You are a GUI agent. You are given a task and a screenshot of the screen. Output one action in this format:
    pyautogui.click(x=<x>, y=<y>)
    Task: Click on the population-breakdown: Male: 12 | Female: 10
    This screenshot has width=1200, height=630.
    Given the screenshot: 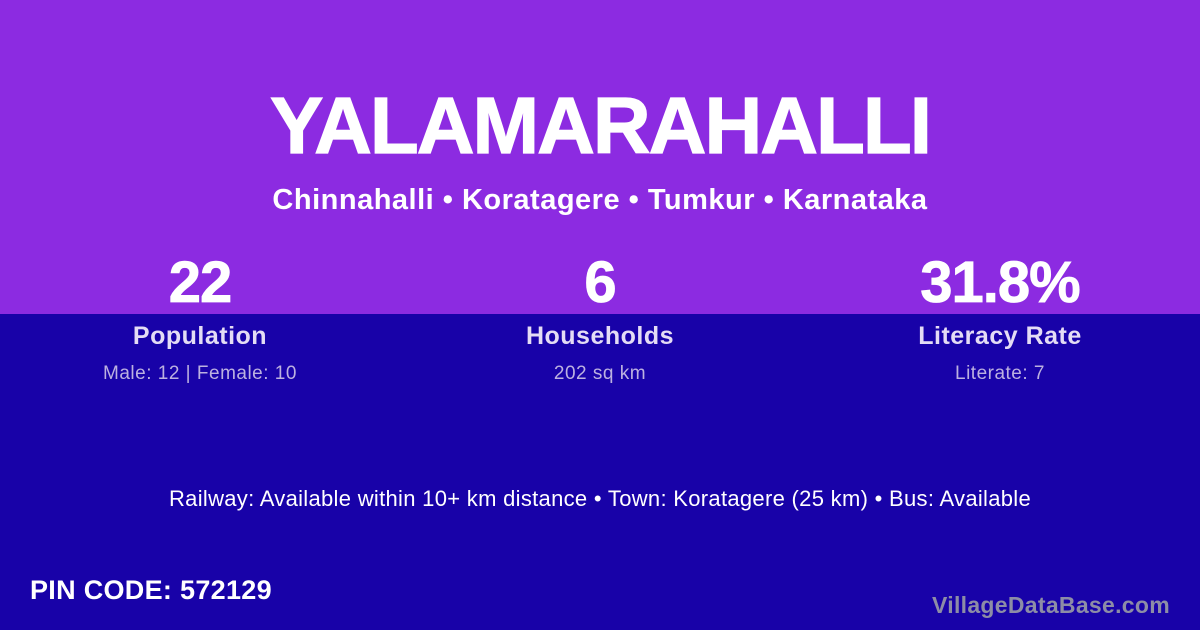 What is the action you would take?
    pyautogui.click(x=200, y=373)
    